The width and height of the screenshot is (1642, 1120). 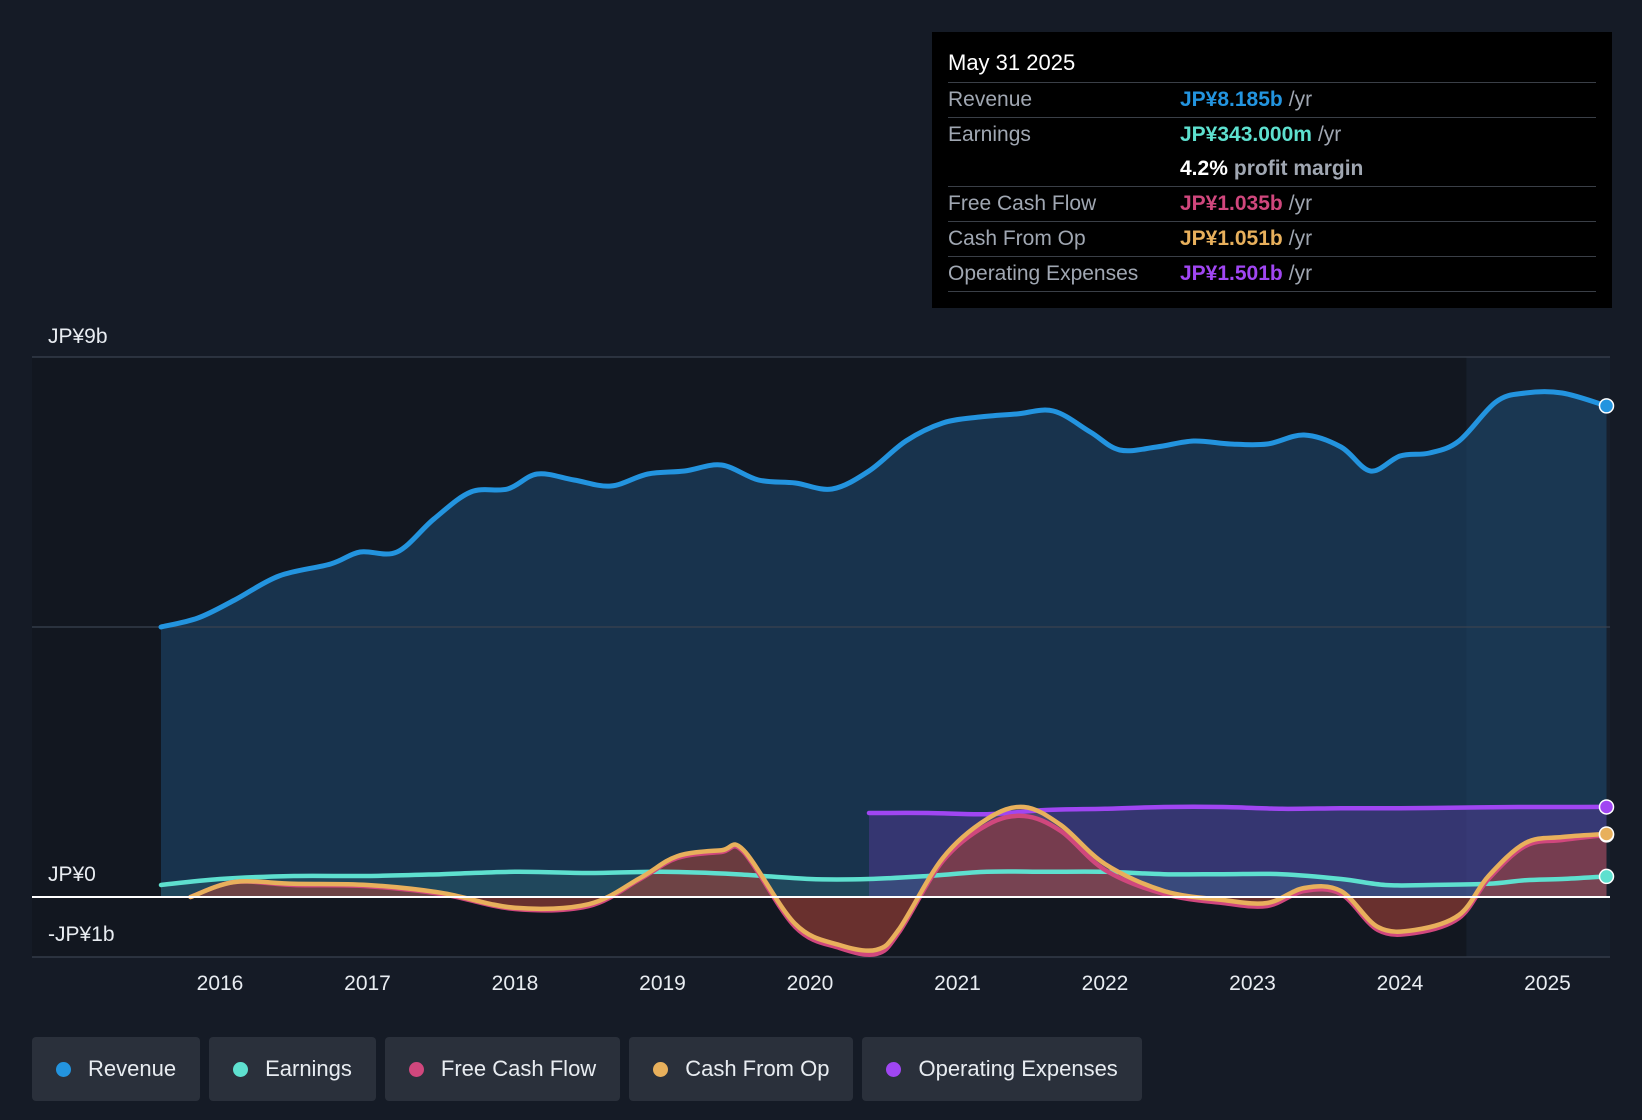 What do you see at coordinates (1231, 203) in the screenshot?
I see `tooltip-value: JP¥1.035b` at bounding box center [1231, 203].